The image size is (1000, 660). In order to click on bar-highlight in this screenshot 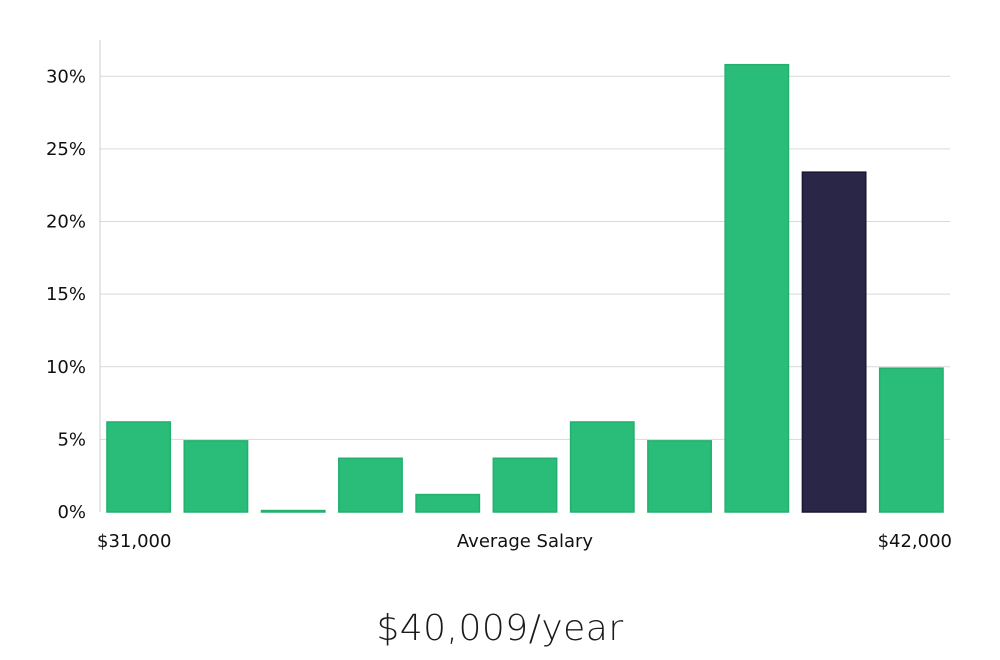, I will do `click(834, 342)`.